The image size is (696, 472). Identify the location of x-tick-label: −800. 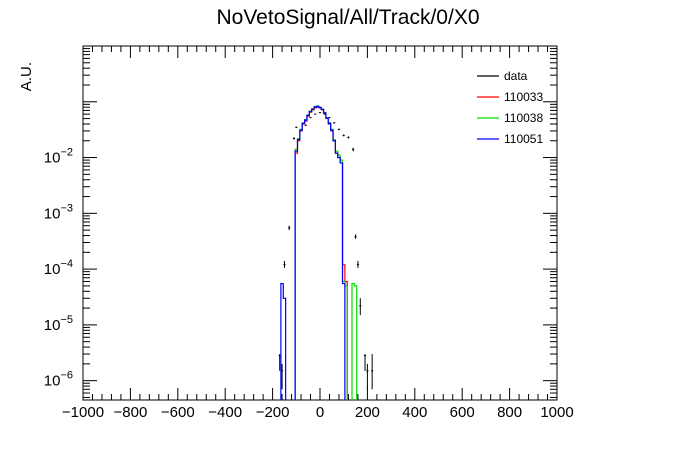
(131, 412).